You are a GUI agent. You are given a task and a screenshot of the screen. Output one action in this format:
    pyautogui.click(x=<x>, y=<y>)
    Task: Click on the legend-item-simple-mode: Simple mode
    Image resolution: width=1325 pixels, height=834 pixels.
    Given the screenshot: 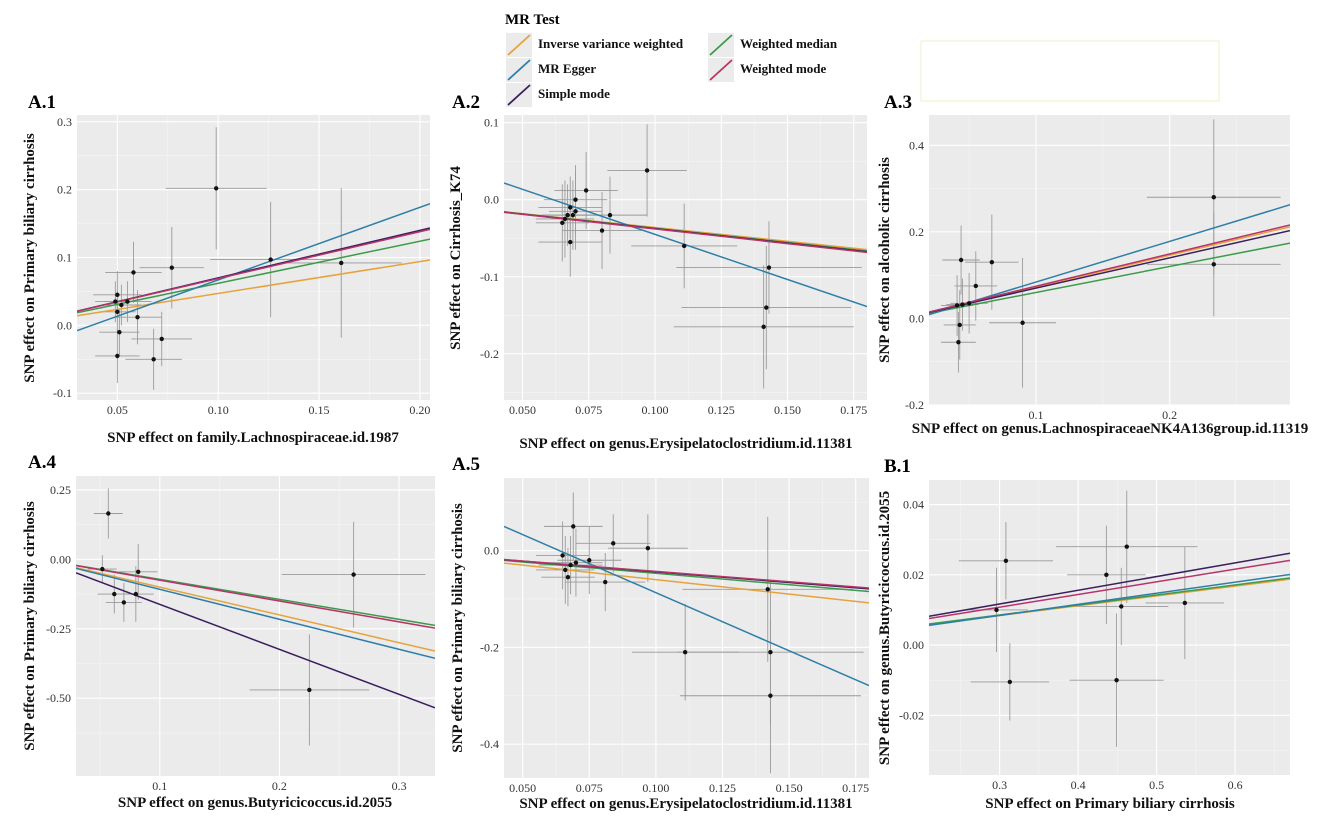 What is the action you would take?
    pyautogui.click(x=558, y=95)
    